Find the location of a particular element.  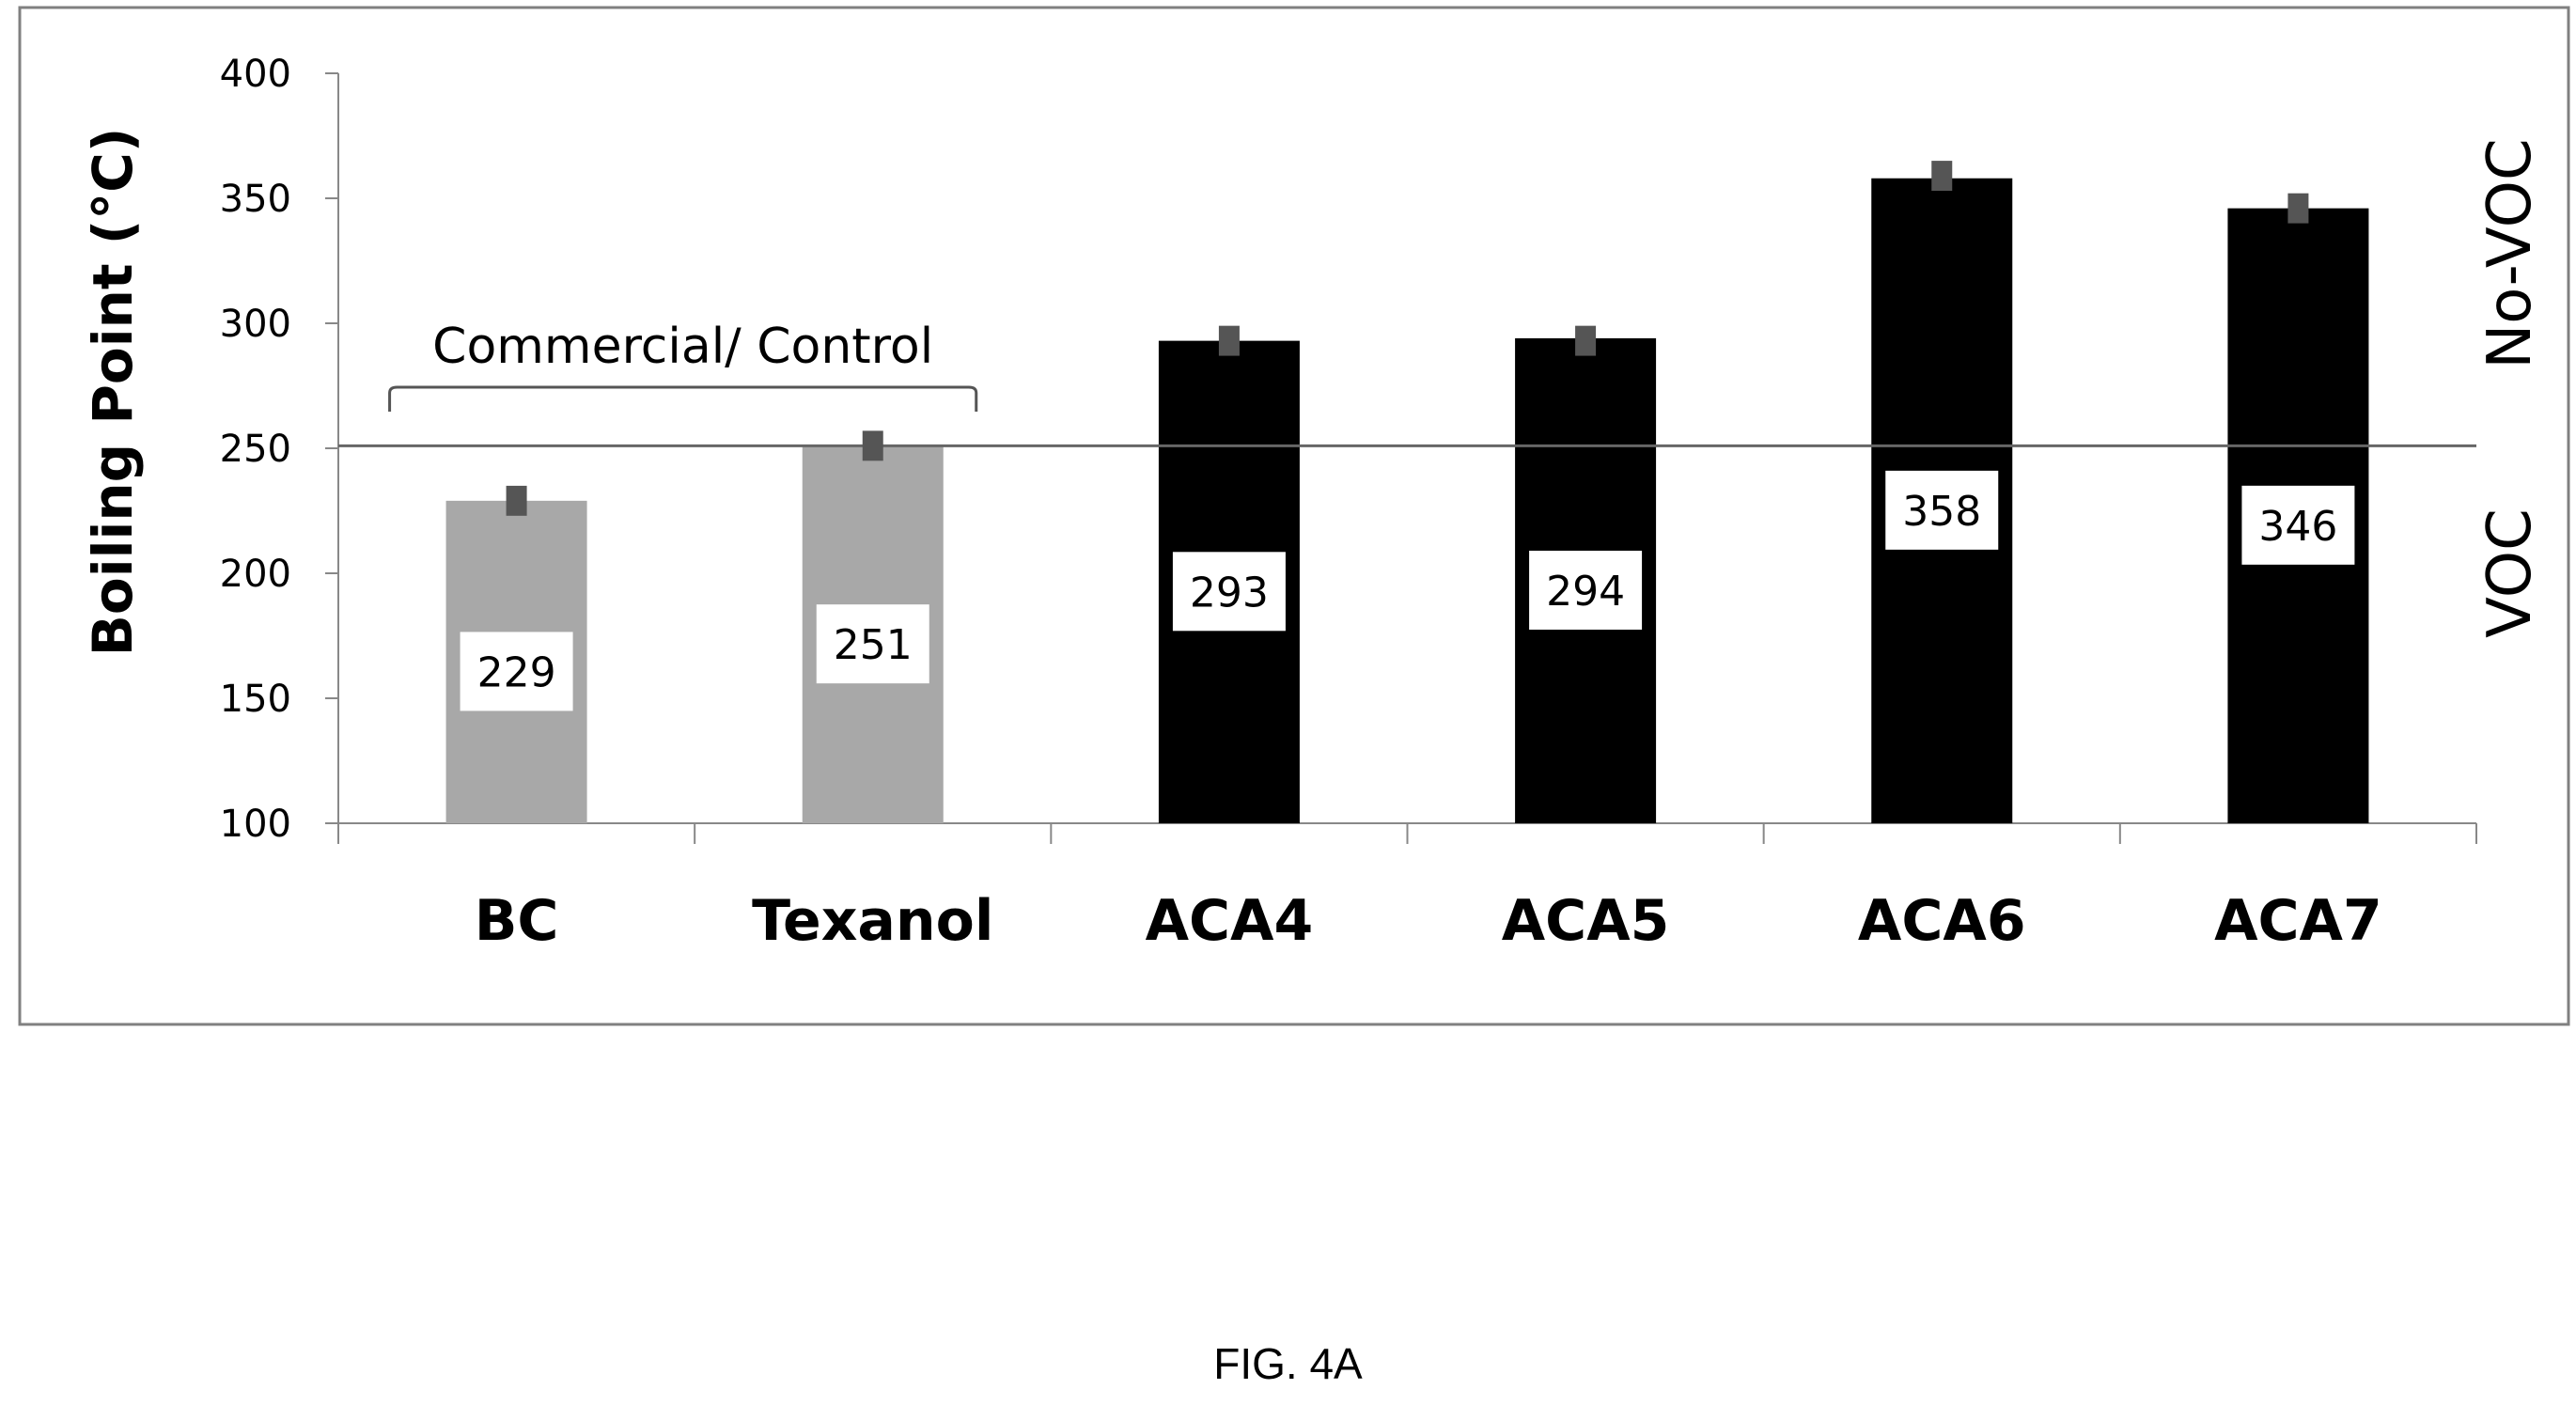

data-label: 294 is located at coordinates (1585, 592).